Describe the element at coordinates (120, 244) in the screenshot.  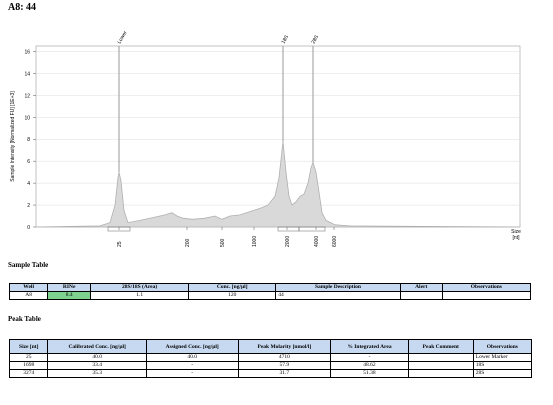
I see `x-tick-label: 25` at that location.